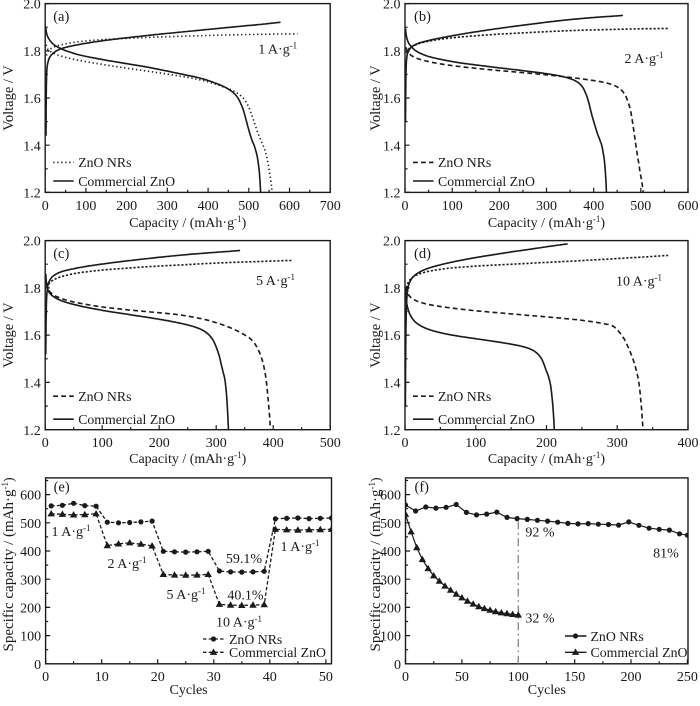 The image size is (700, 706). What do you see at coordinates (61, 254) in the screenshot?
I see `svg-text: (c)` at bounding box center [61, 254].